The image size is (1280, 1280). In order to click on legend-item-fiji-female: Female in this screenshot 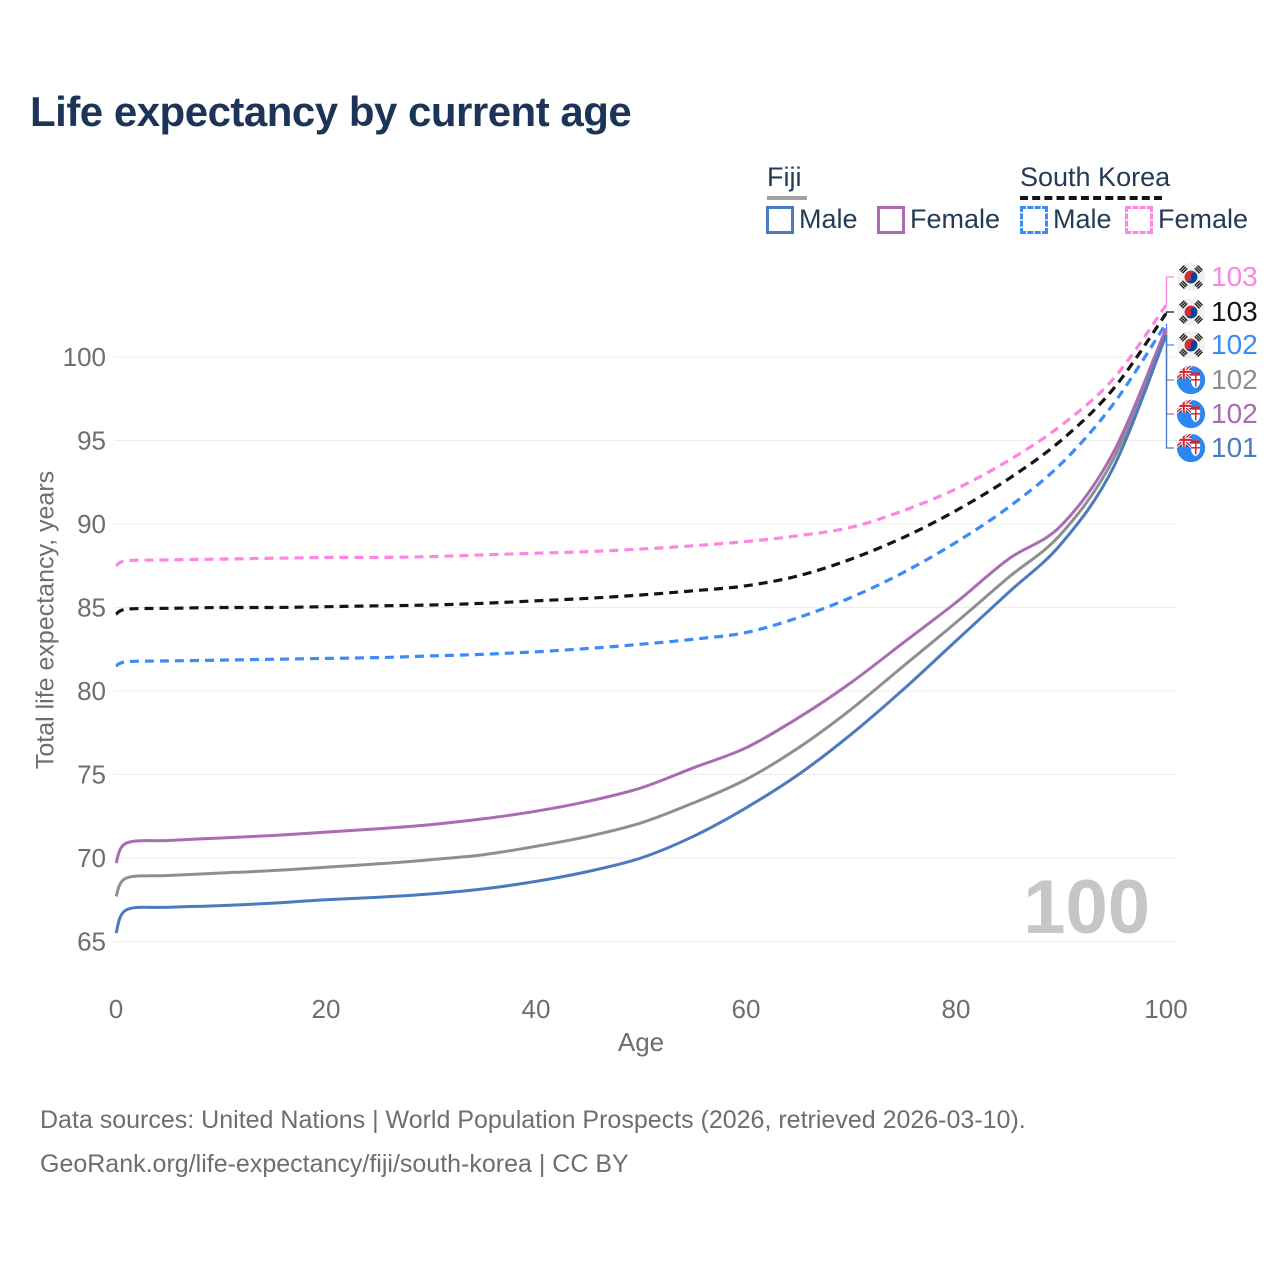, I will do `click(938, 219)`.